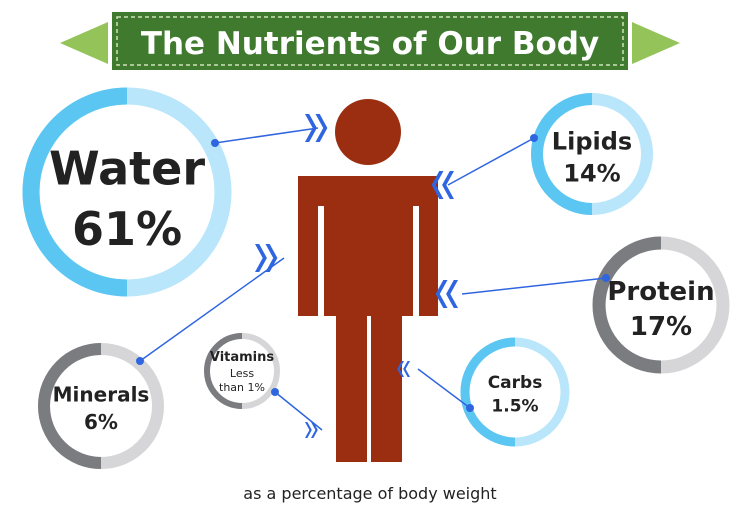 This screenshot has width=740, height=532. I want to click on ring-vitamins-value: Less than 1%, so click(242, 380).